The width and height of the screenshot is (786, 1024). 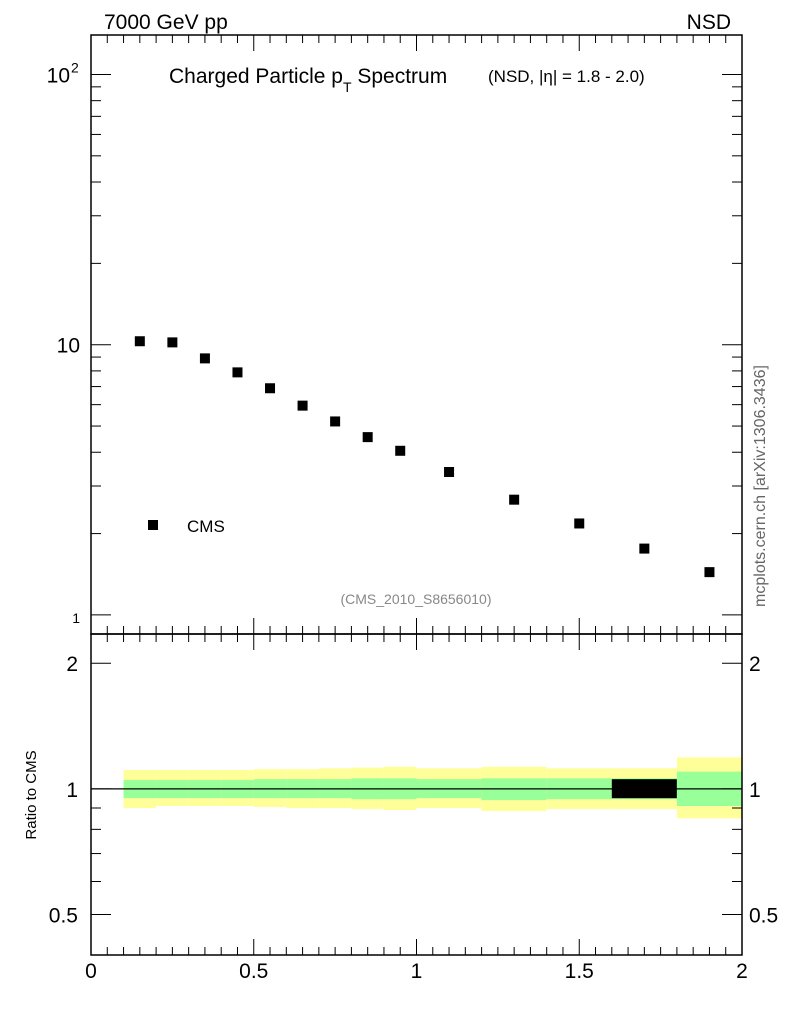 I want to click on x-tick-label: 1.5, so click(x=579, y=971).